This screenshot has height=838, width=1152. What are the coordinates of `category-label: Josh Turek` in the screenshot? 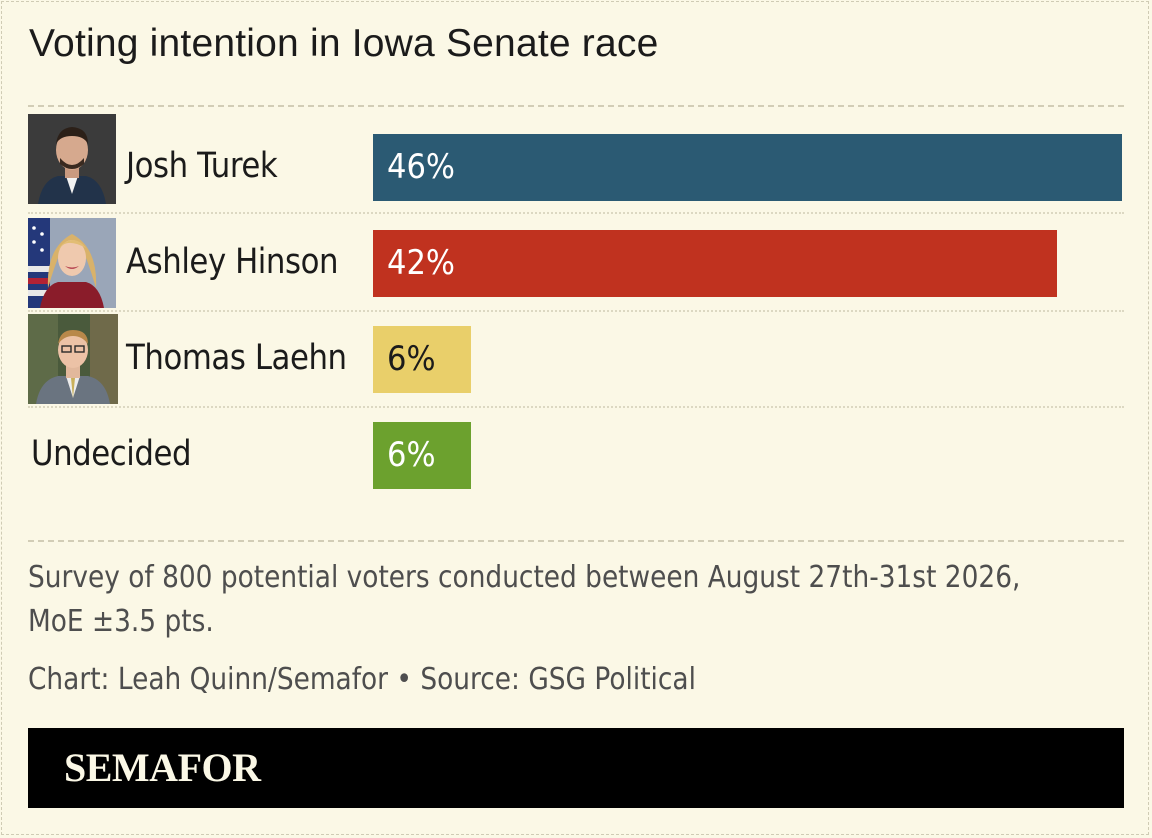 It's located at (202, 166).